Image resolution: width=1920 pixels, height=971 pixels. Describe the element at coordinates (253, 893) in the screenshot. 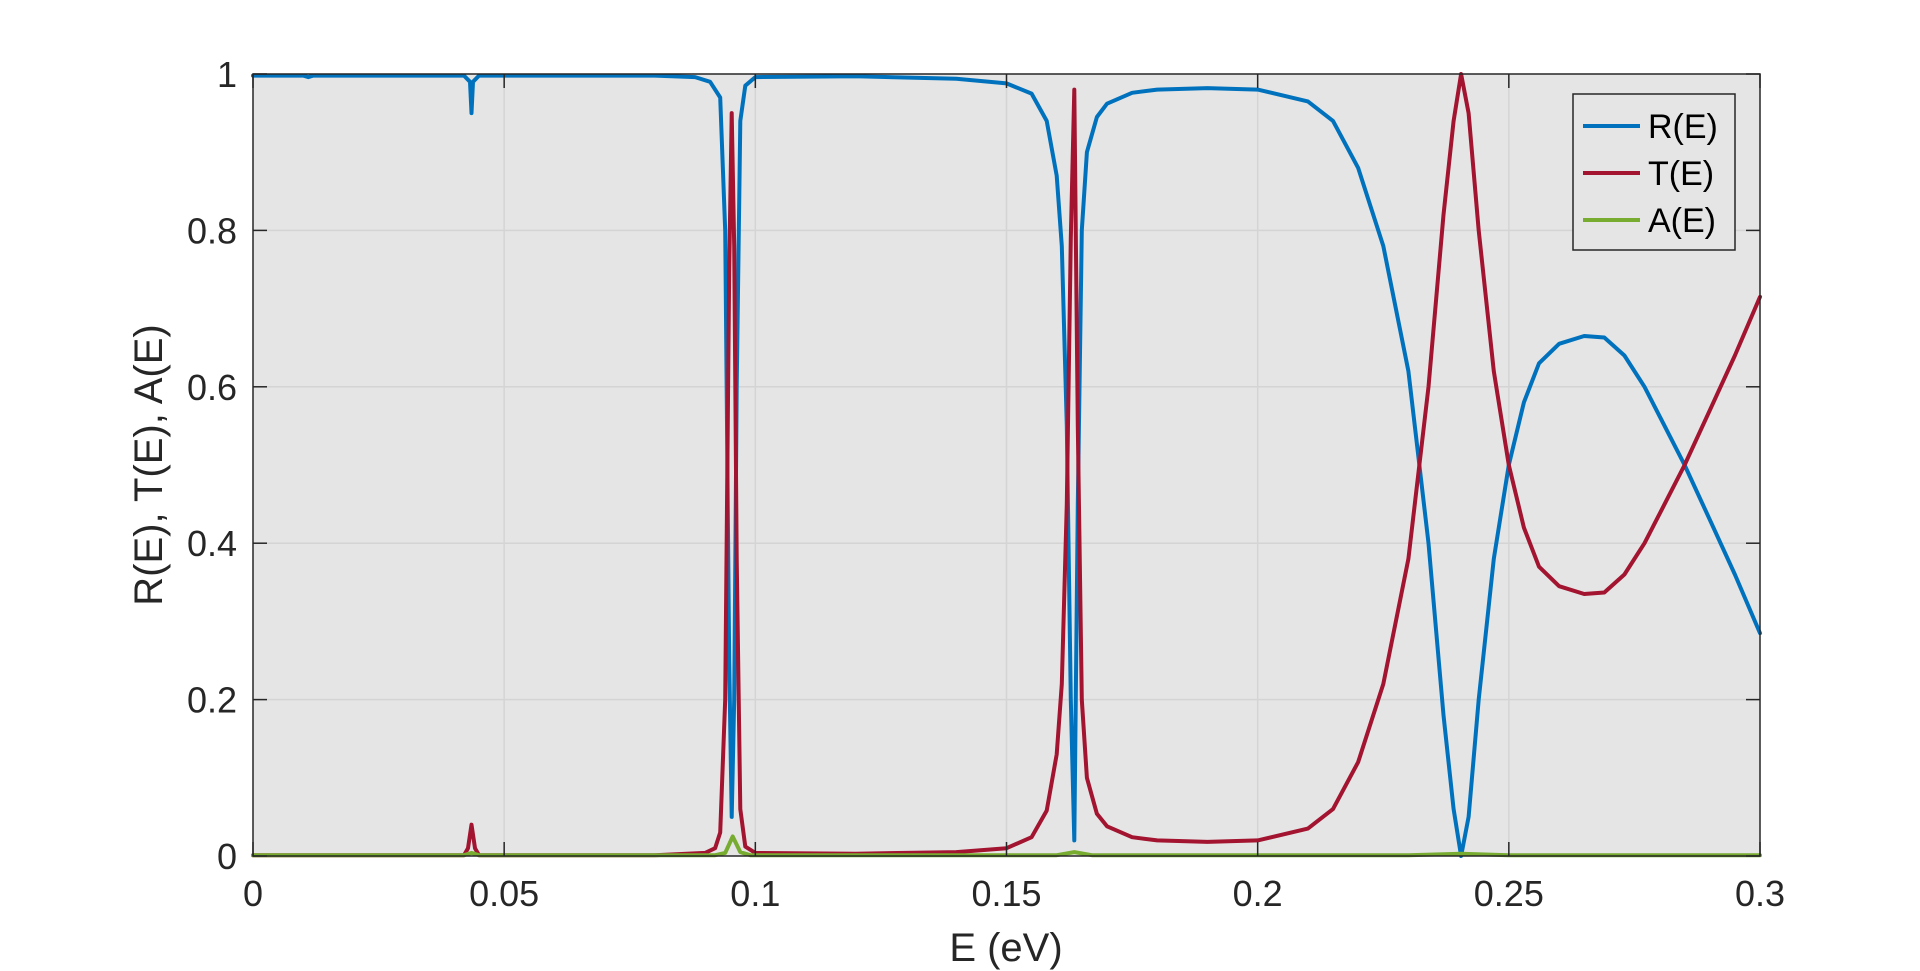

I see `x-tick-label: 0` at that location.